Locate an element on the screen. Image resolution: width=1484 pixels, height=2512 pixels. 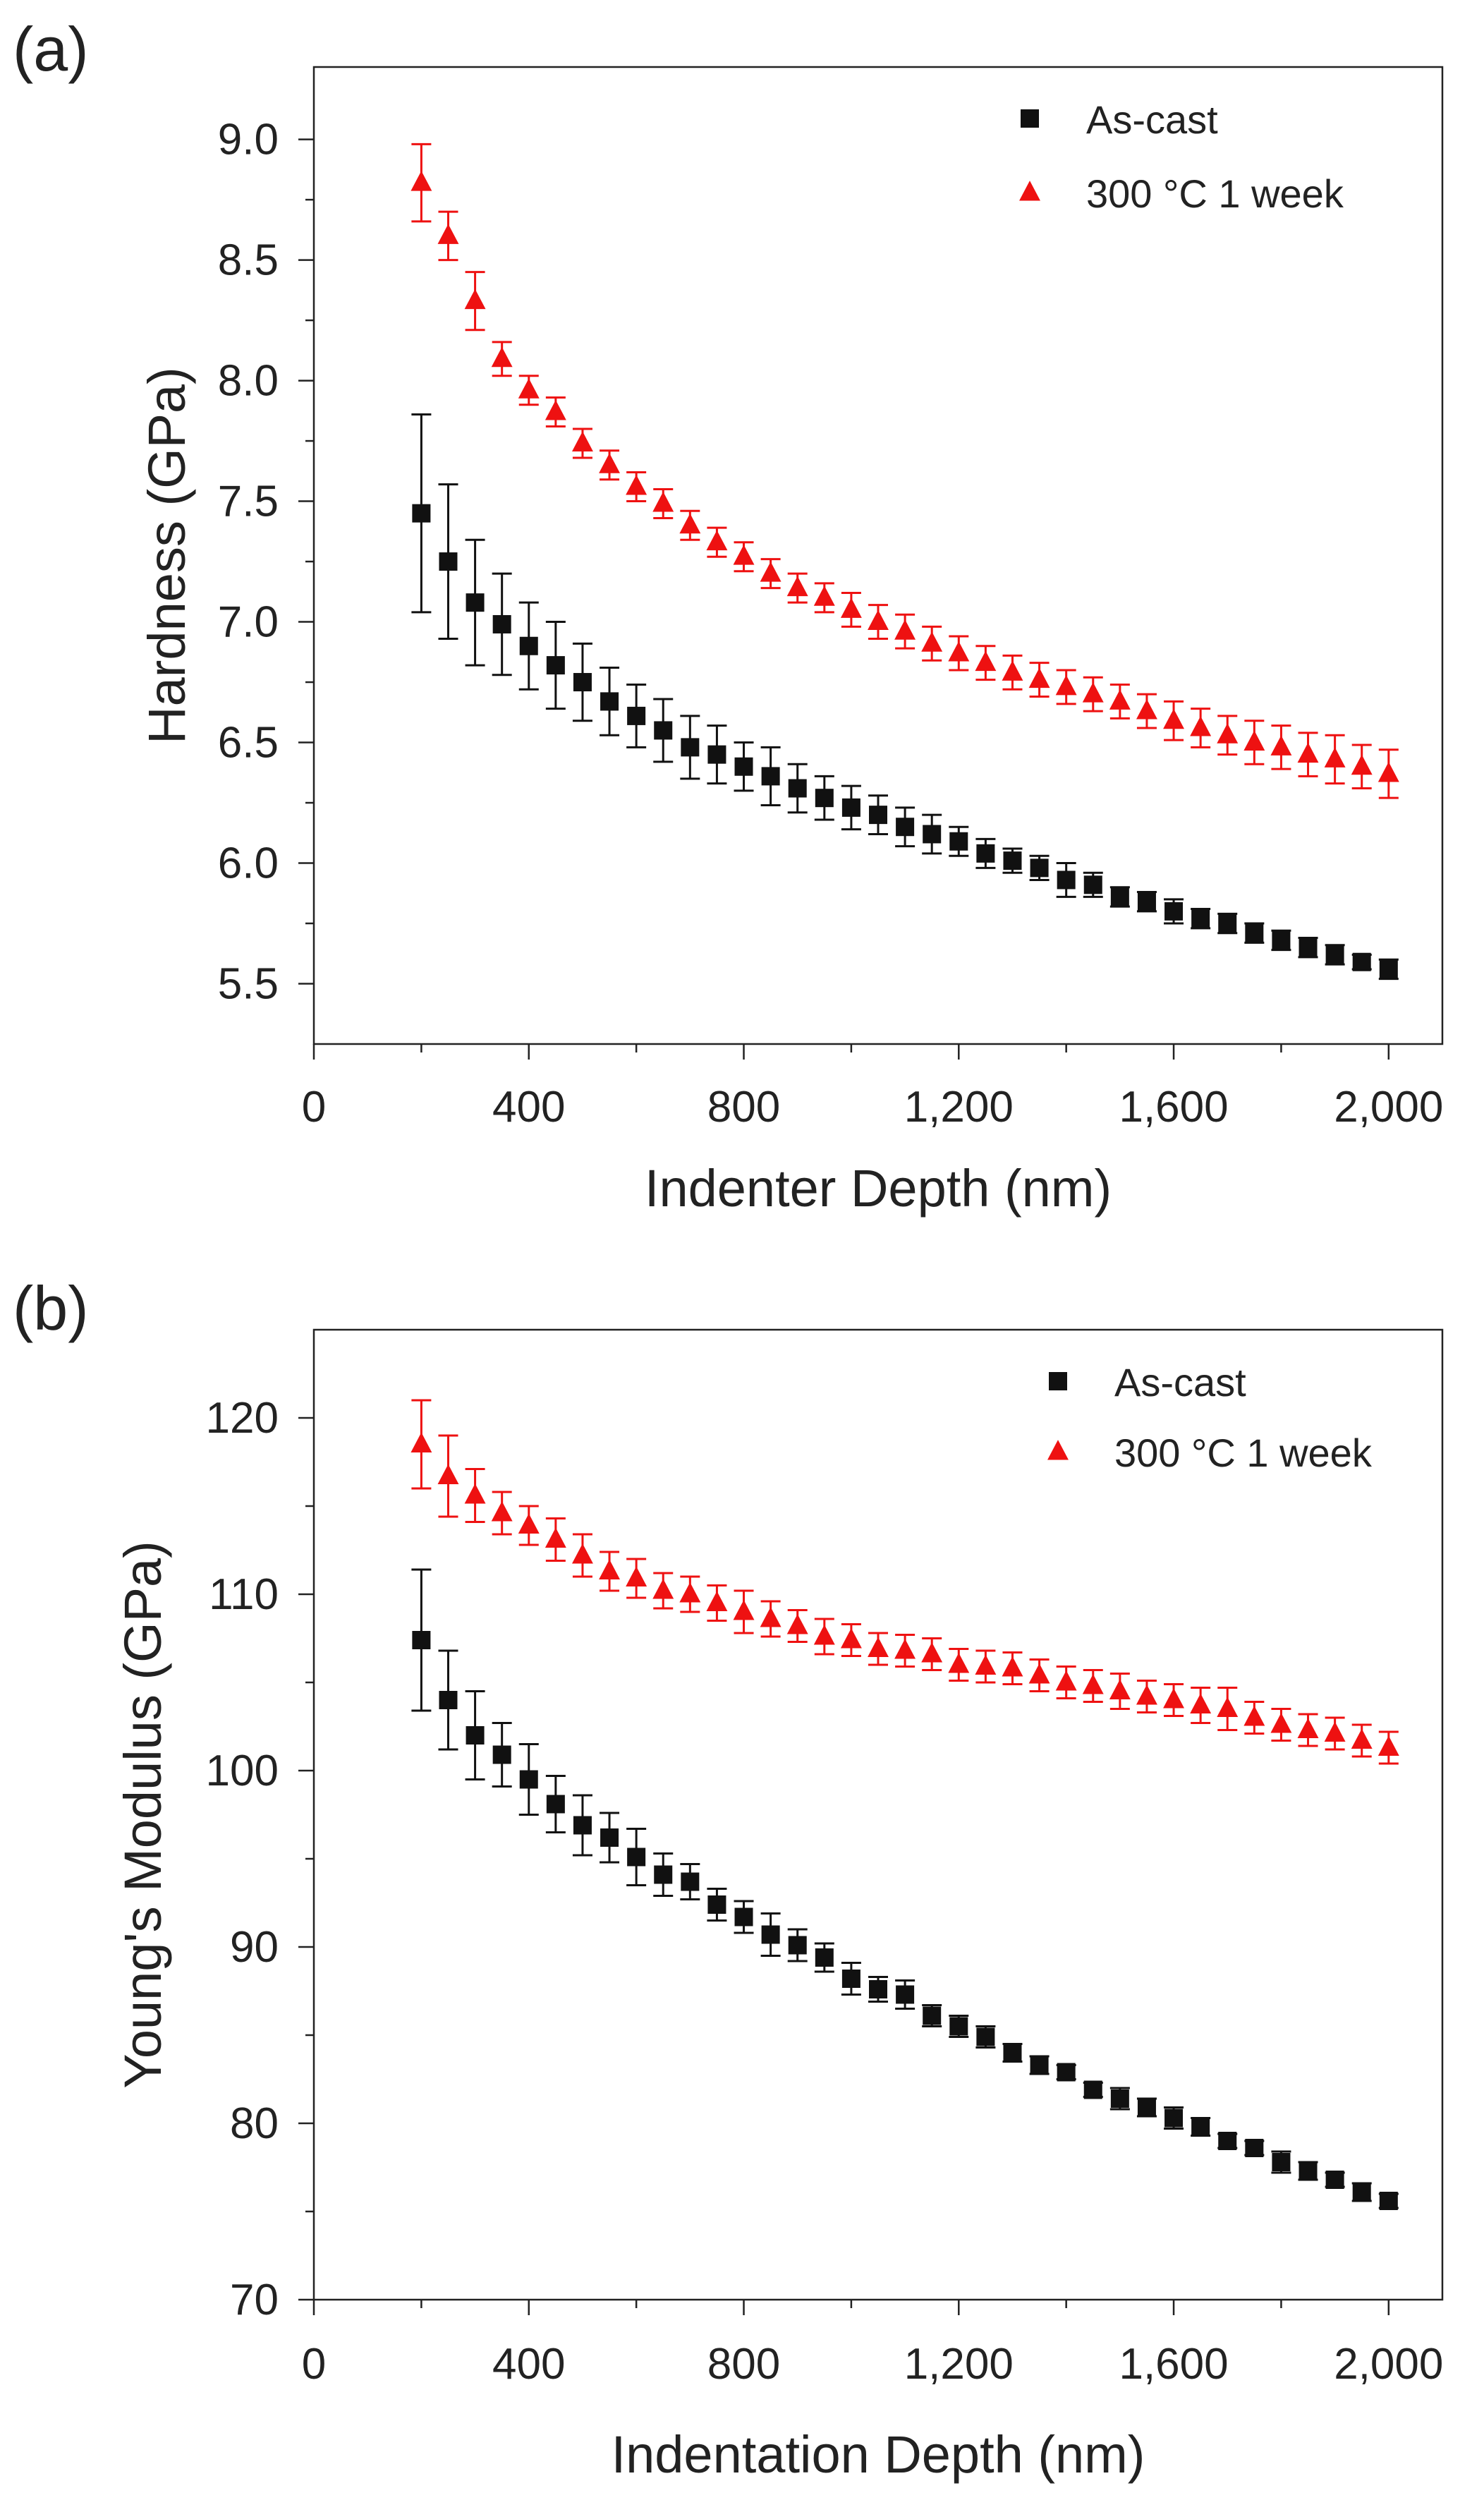
y-tick-label: 7.5 is located at coordinates (248, 502).